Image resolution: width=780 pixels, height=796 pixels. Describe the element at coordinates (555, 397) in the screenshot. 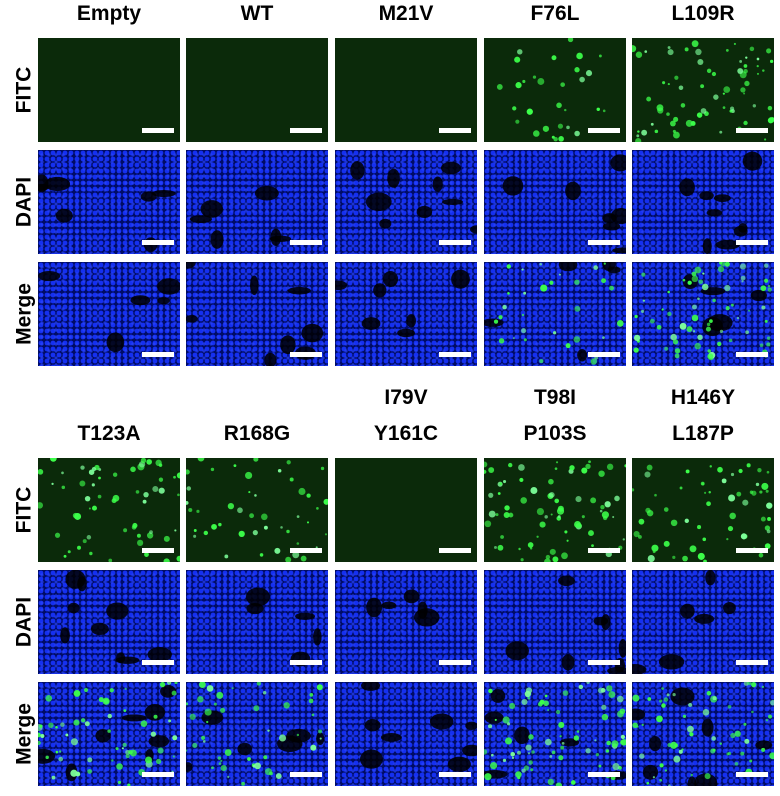

I see `column-label: T98I` at that location.